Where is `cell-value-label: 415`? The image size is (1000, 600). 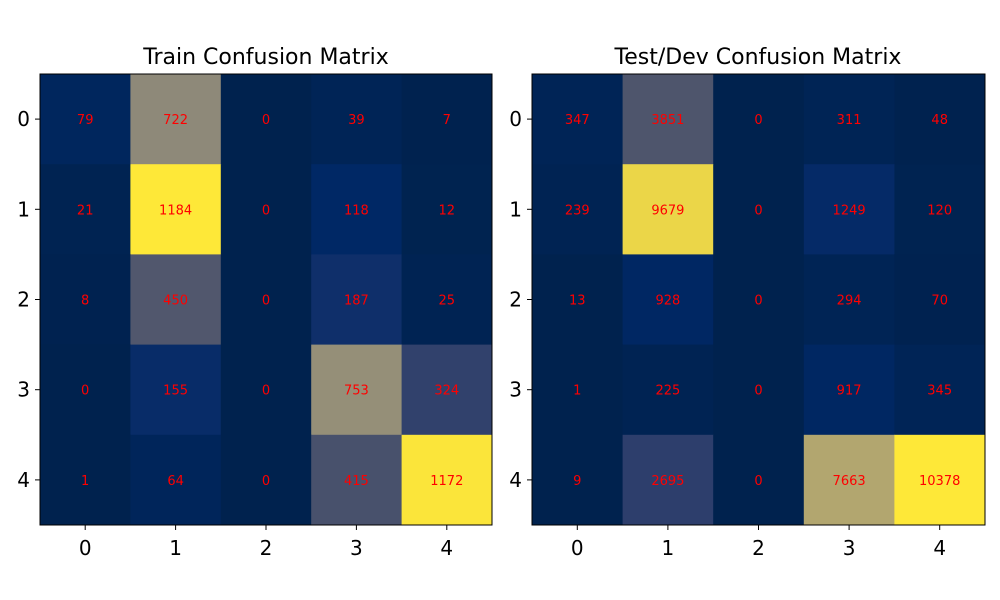 cell-value-label: 415 is located at coordinates (356, 481).